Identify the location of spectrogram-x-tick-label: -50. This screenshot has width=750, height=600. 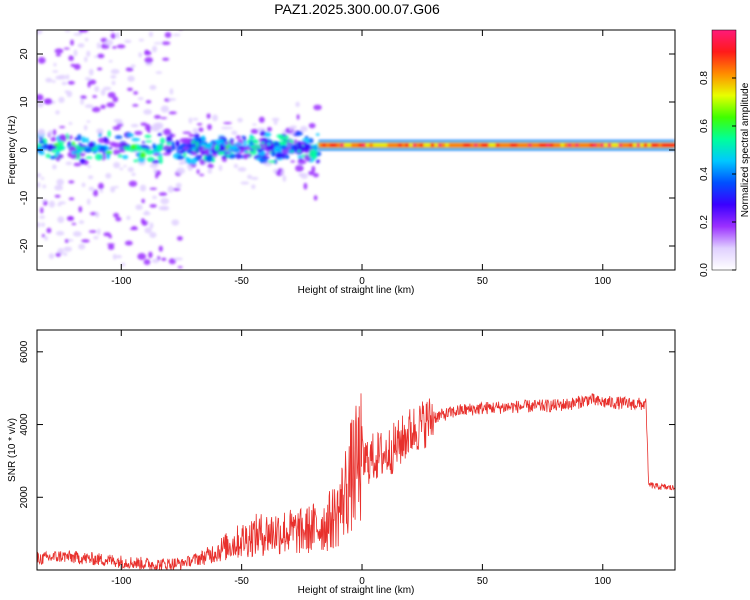
(241, 281).